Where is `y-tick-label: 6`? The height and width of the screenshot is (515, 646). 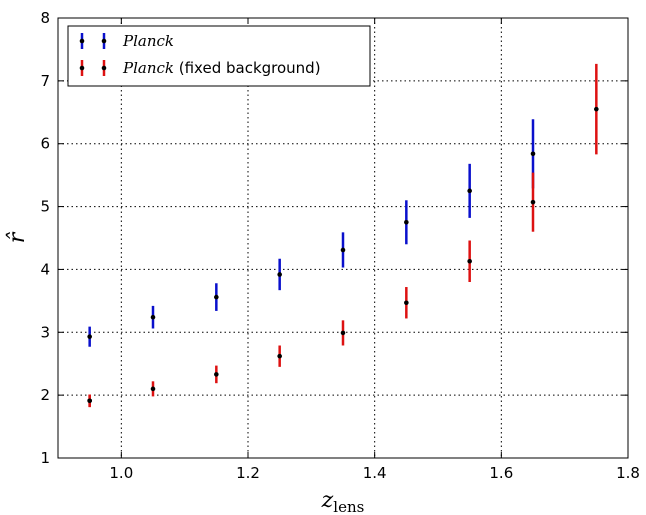 y-tick-label: 6 is located at coordinates (45, 144).